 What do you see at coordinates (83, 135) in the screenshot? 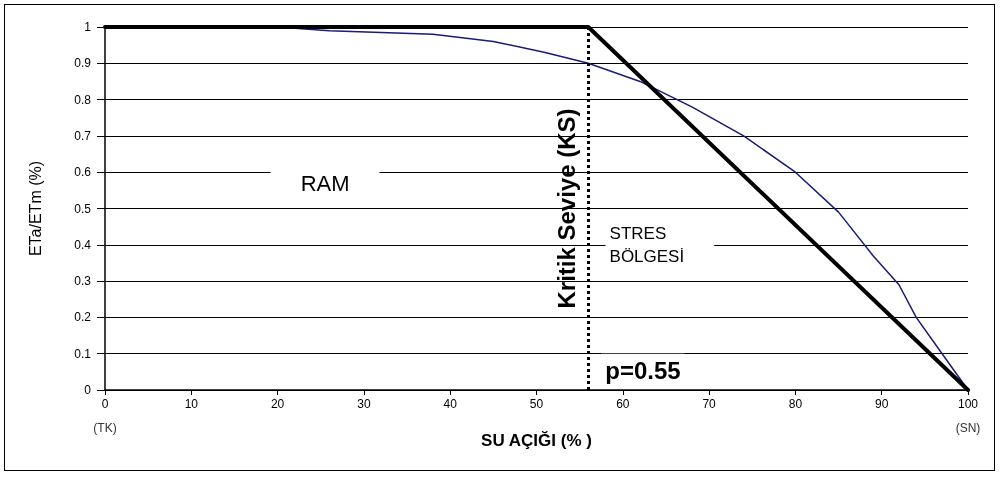
I see `y-tick-label: 0.7` at bounding box center [83, 135].